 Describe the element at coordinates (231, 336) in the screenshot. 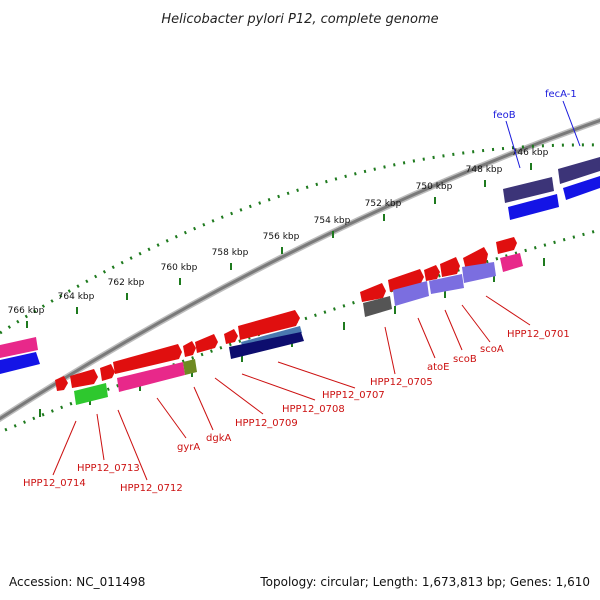

I see `gene-HPP12_0708-a` at that location.